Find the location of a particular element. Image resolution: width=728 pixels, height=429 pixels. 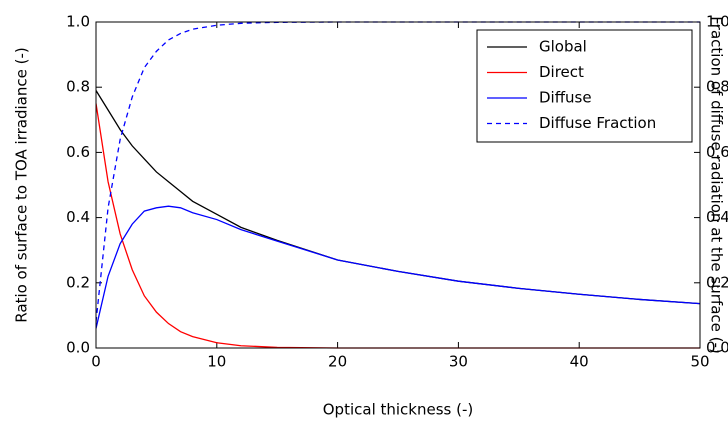

x-tick-label: 50 is located at coordinates (699, 362).